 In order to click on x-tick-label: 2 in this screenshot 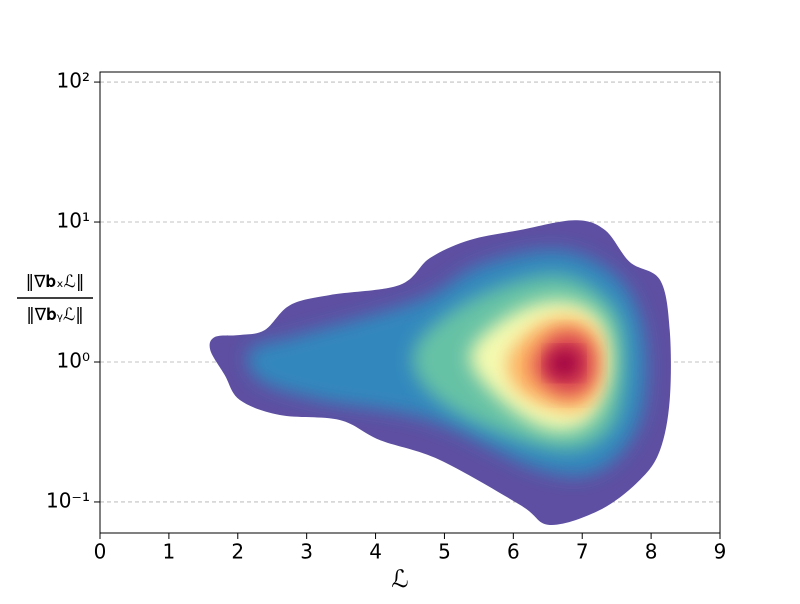, I will do `click(237, 552)`.